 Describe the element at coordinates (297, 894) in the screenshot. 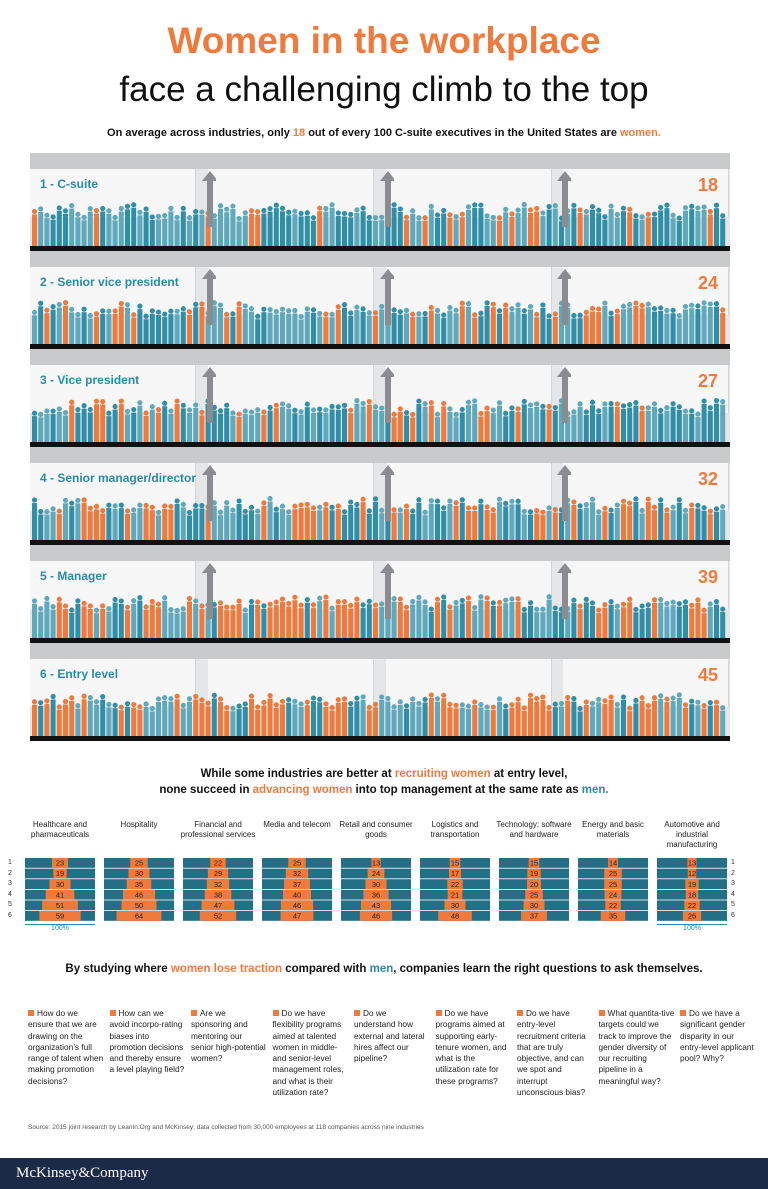

I see `women-value-label: 40` at that location.